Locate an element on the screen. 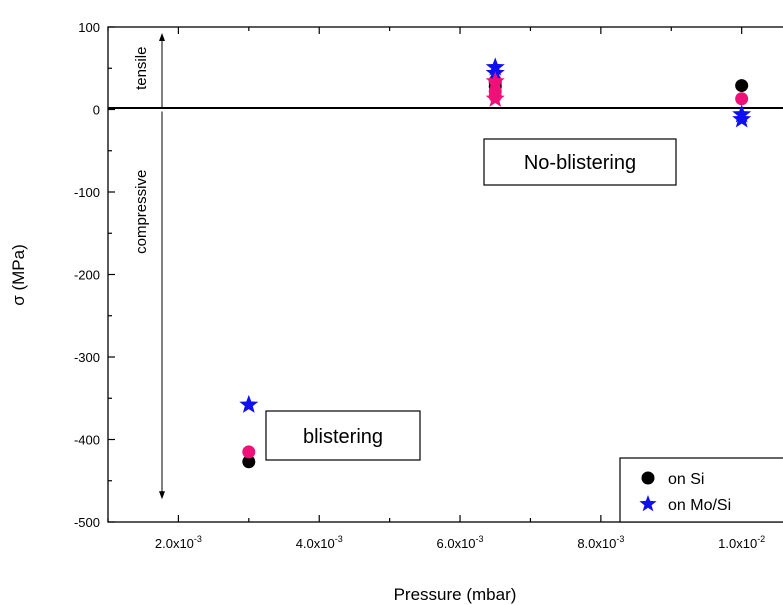 The image size is (783, 605). legend-label: on Mo/Si is located at coordinates (699, 505).